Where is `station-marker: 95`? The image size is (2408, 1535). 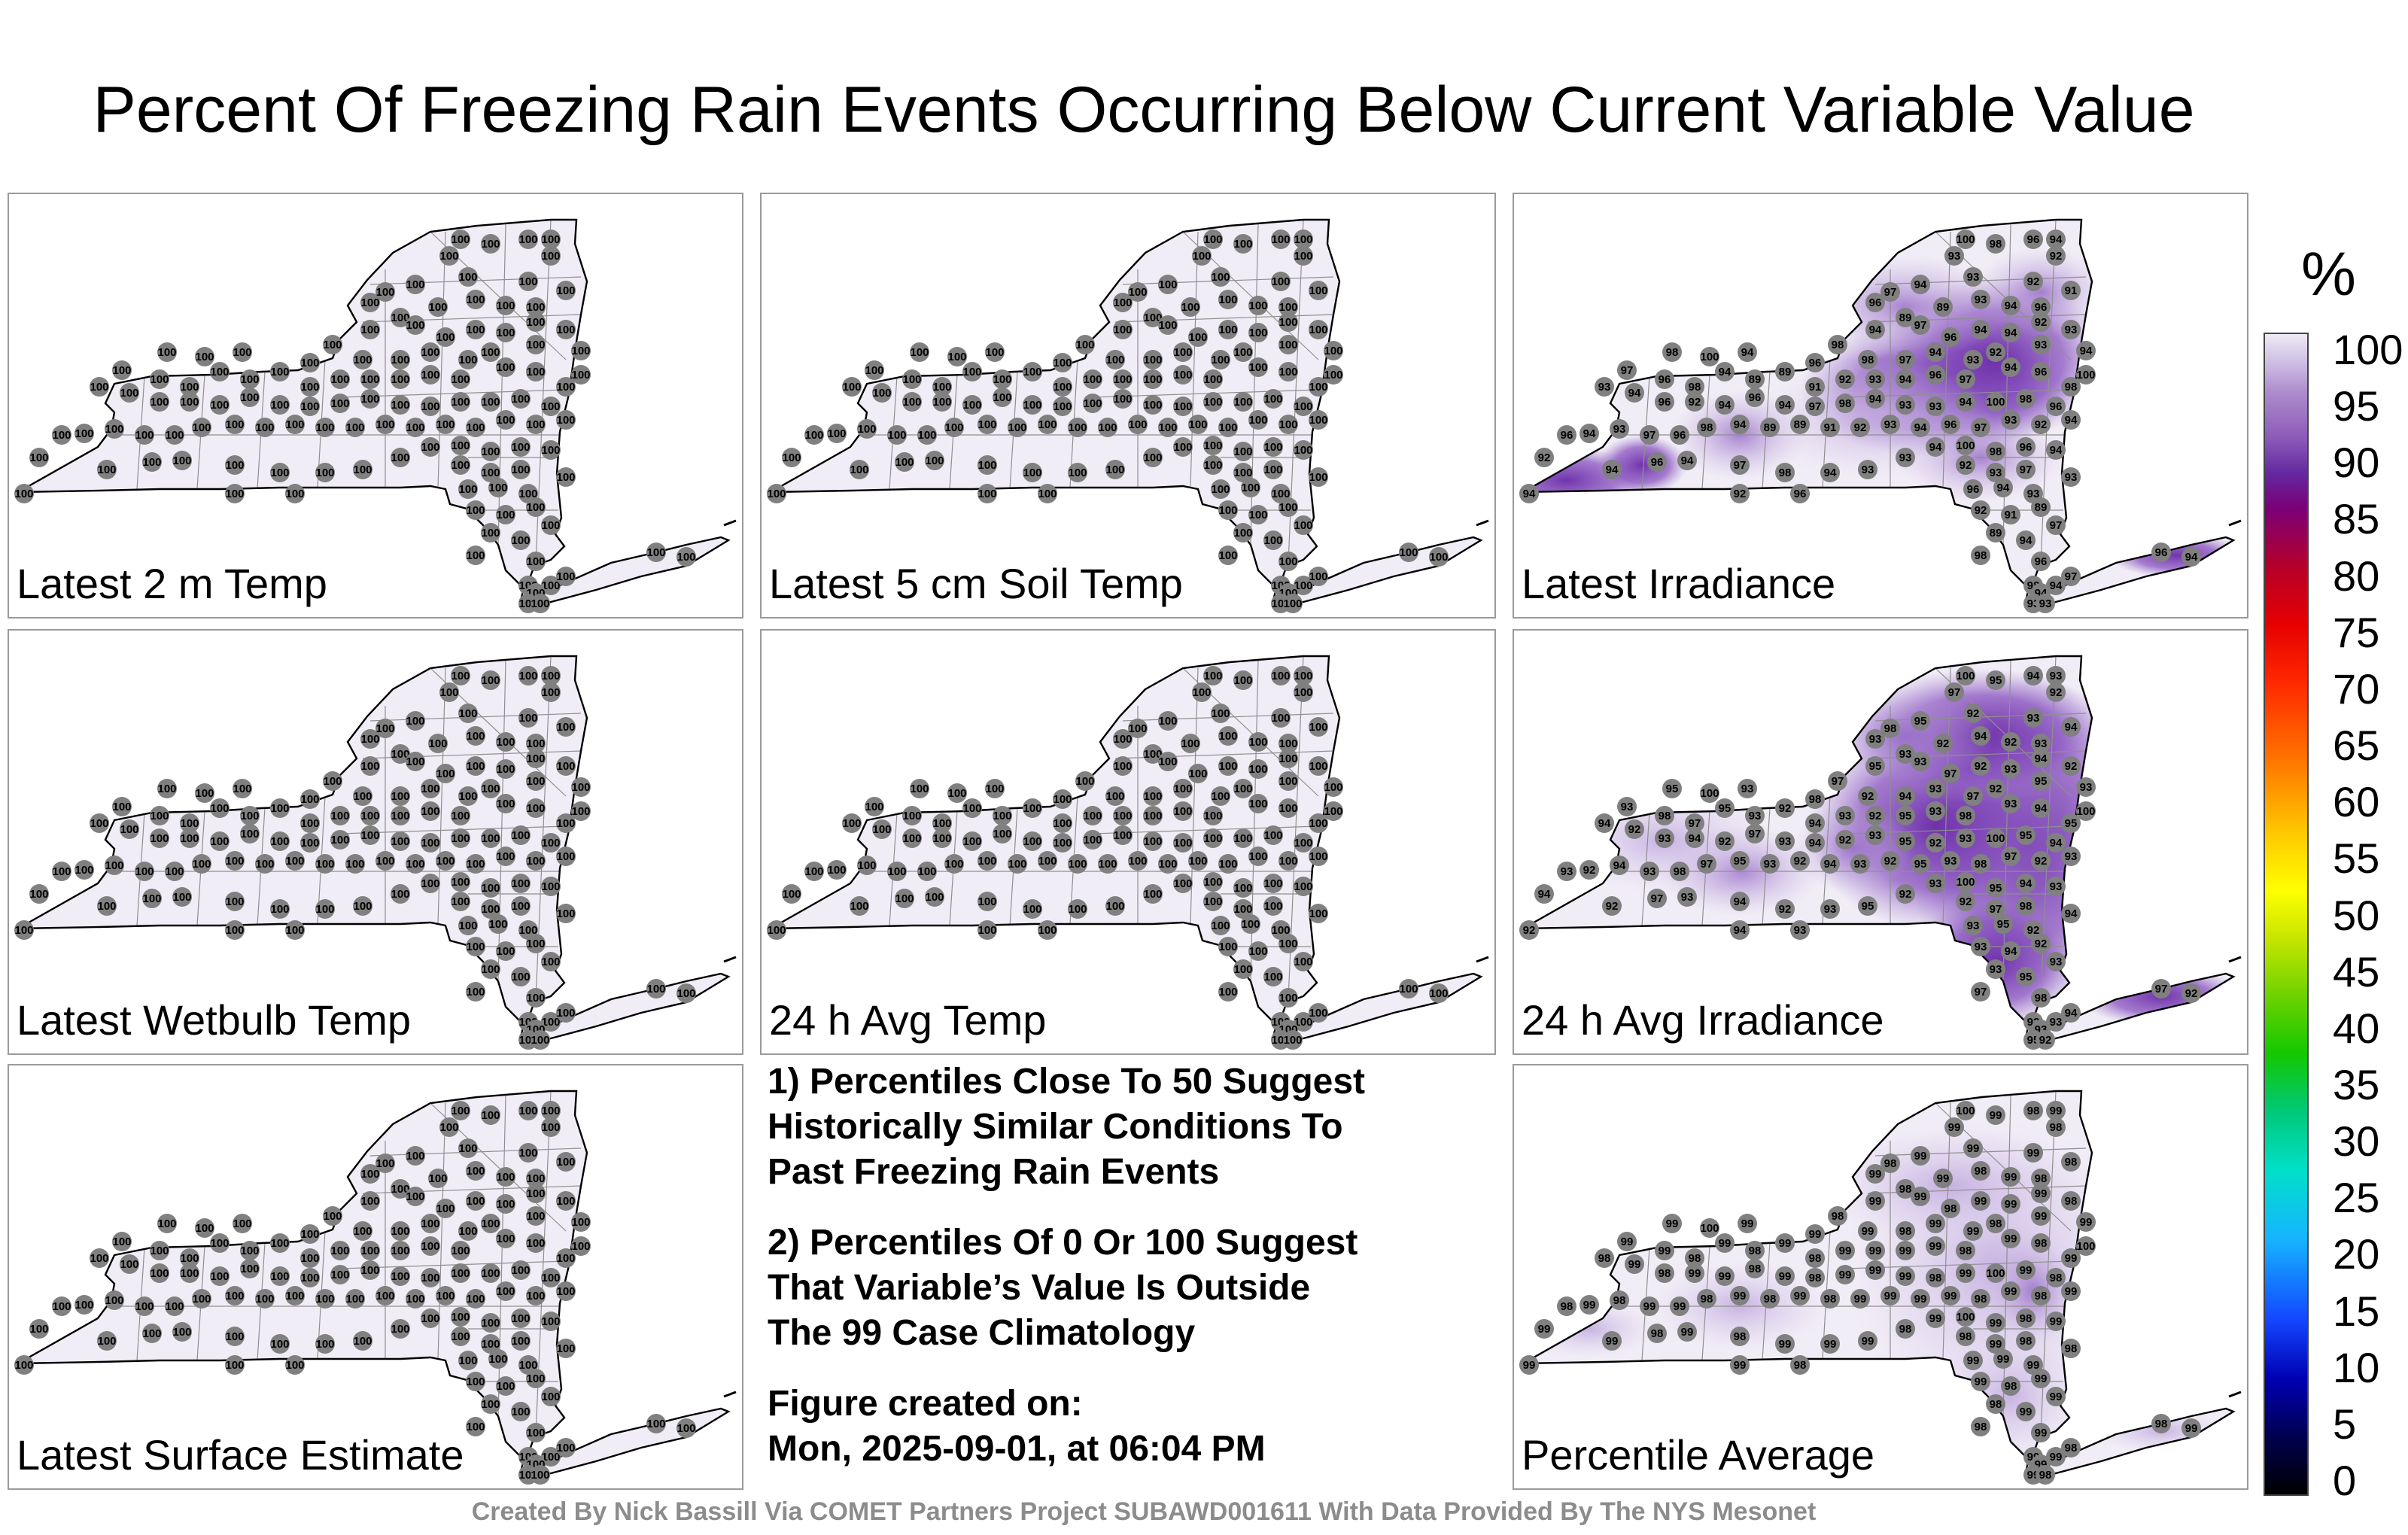
station-marker: 95 is located at coordinates (1920, 864).